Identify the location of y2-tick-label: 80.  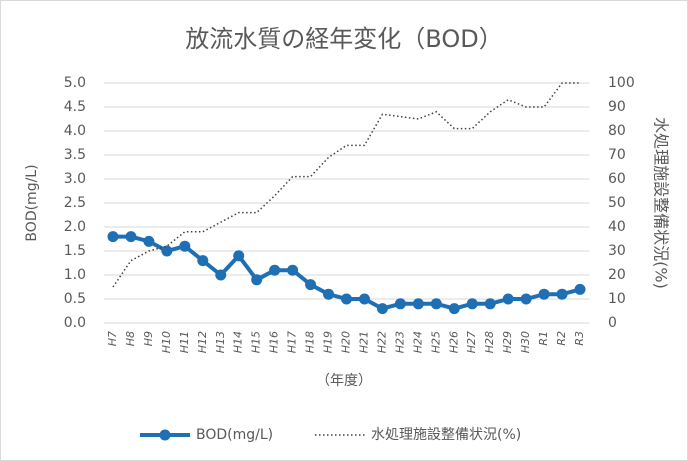
(617, 131).